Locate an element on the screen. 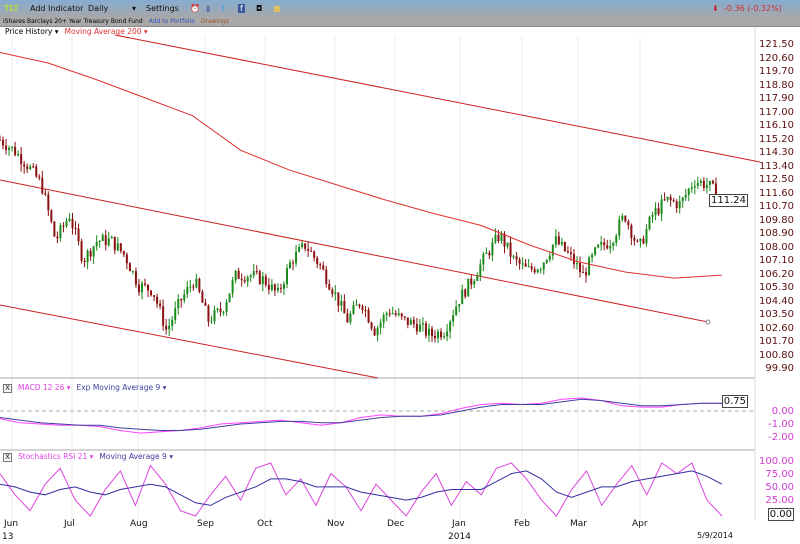 This screenshot has height=544, width=800. add-to-portfolio-link: Add to Portfolio is located at coordinates (171, 21).